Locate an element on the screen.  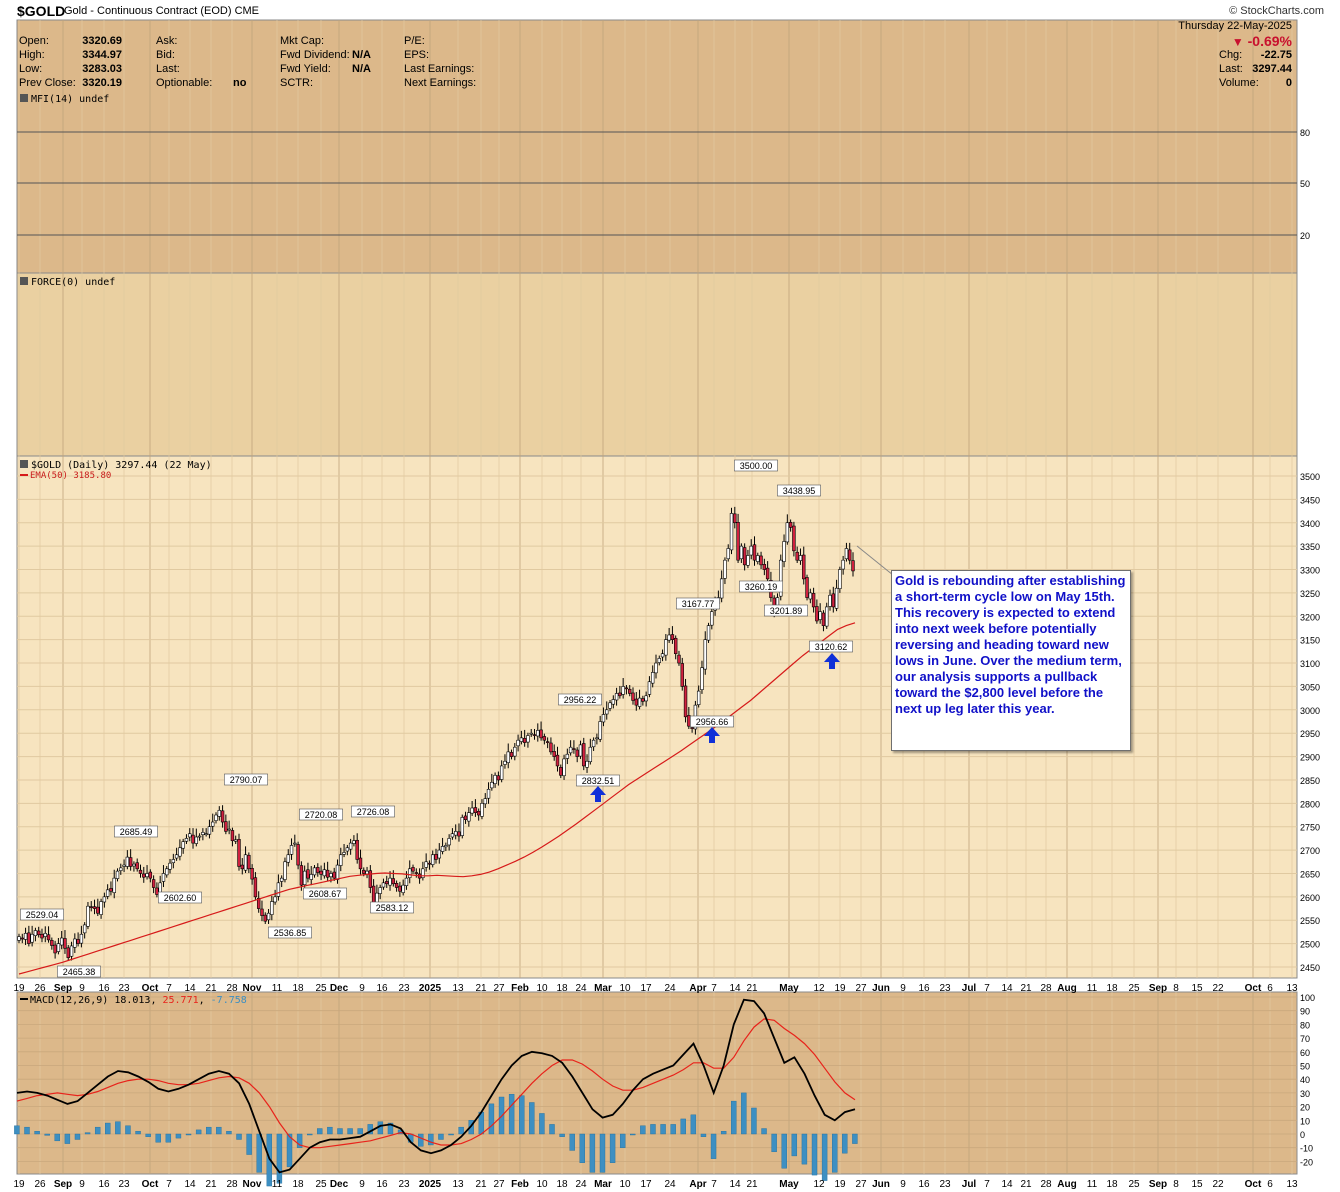
callout-pointer is located at coordinates (875, 560).